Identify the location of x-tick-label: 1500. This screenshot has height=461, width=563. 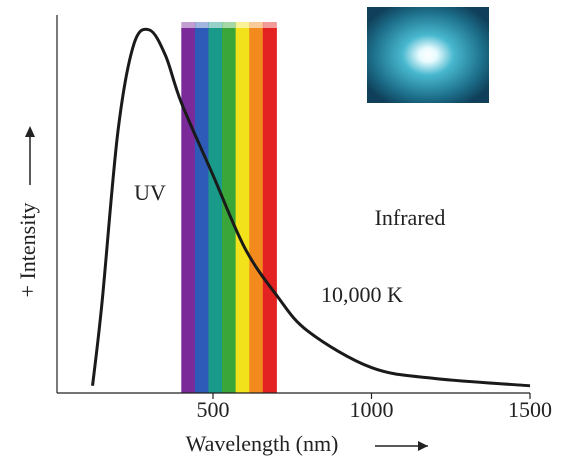
(530, 409).